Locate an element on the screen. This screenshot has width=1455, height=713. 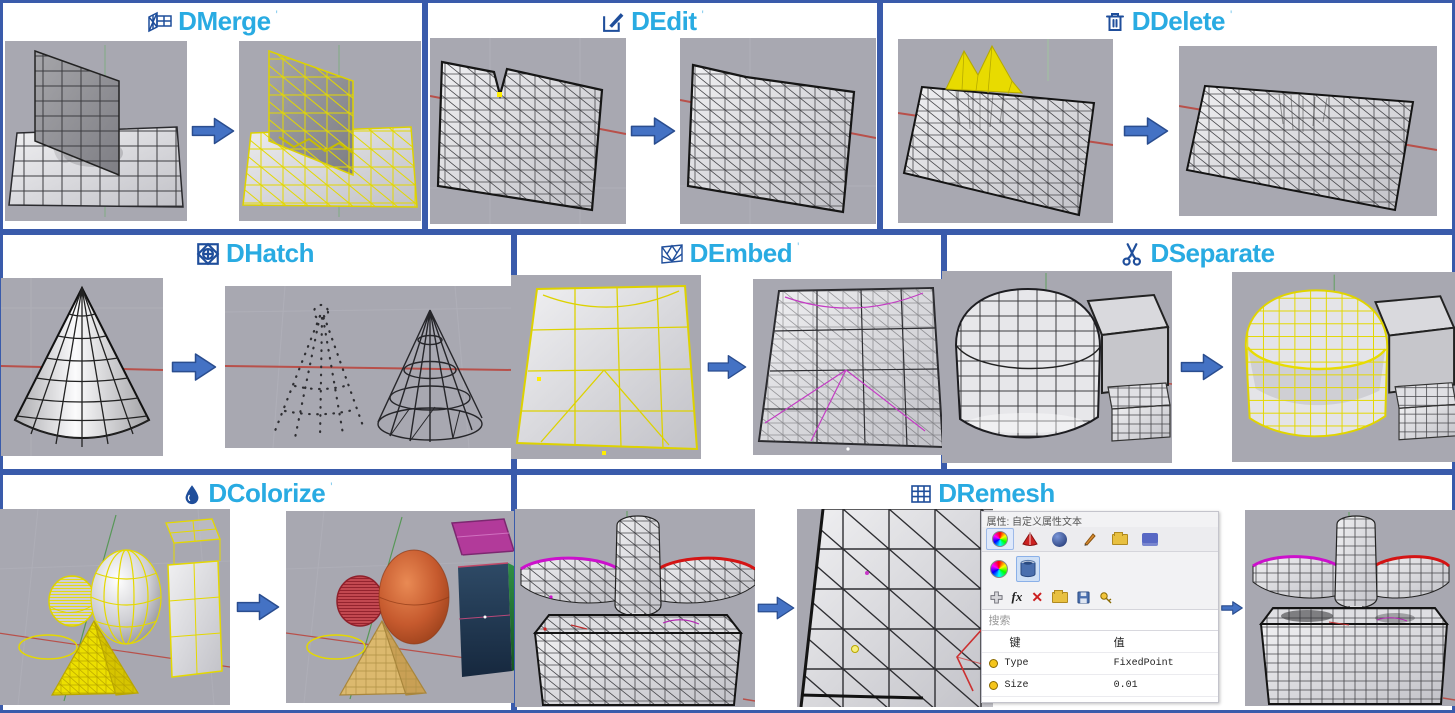
properties-subtoolbar is located at coordinates (1100, 568).